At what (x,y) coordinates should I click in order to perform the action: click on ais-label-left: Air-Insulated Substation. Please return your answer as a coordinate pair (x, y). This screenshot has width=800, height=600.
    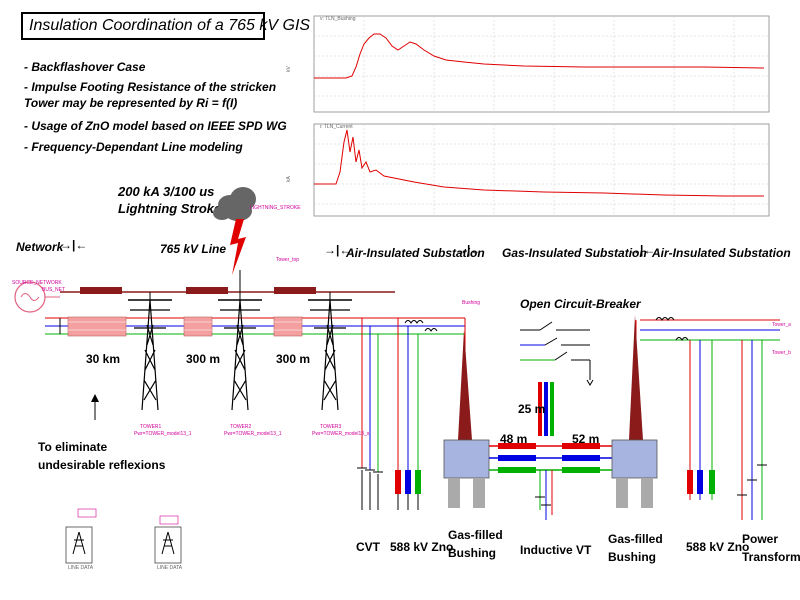
    Looking at the image, I should click on (415, 253).